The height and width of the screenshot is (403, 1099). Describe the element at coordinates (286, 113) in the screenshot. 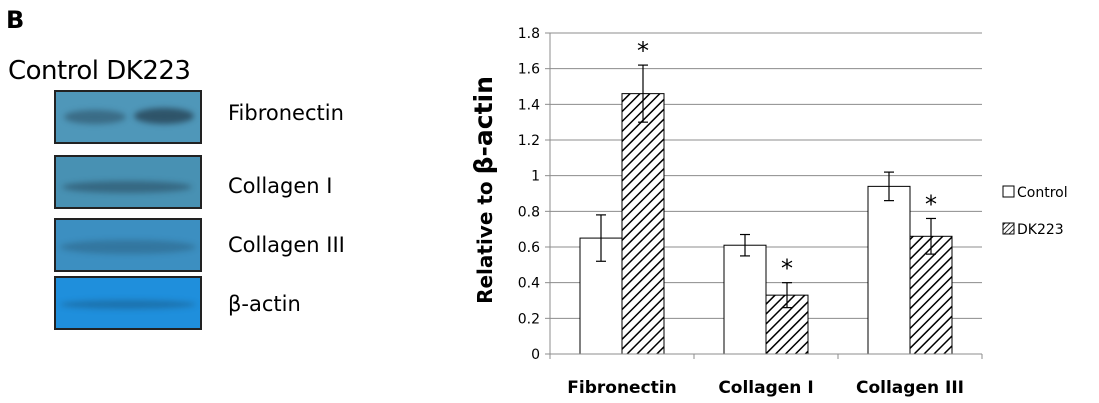

I see `blot-label-fibronectin: Fibronectin` at that location.